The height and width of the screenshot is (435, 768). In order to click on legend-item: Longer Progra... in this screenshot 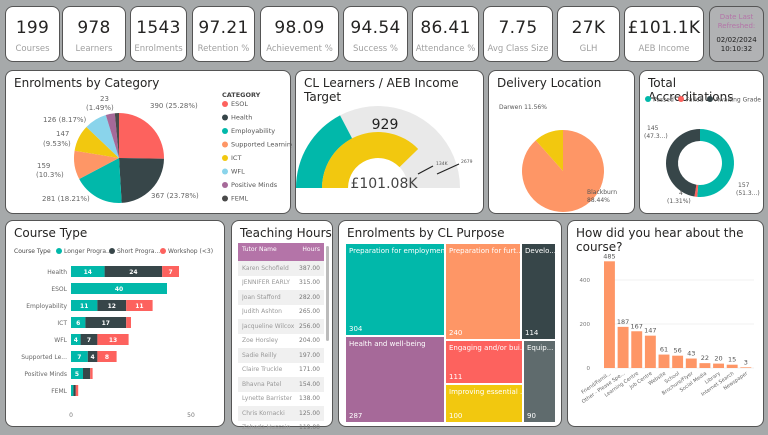, I will do `click(88, 251)`.